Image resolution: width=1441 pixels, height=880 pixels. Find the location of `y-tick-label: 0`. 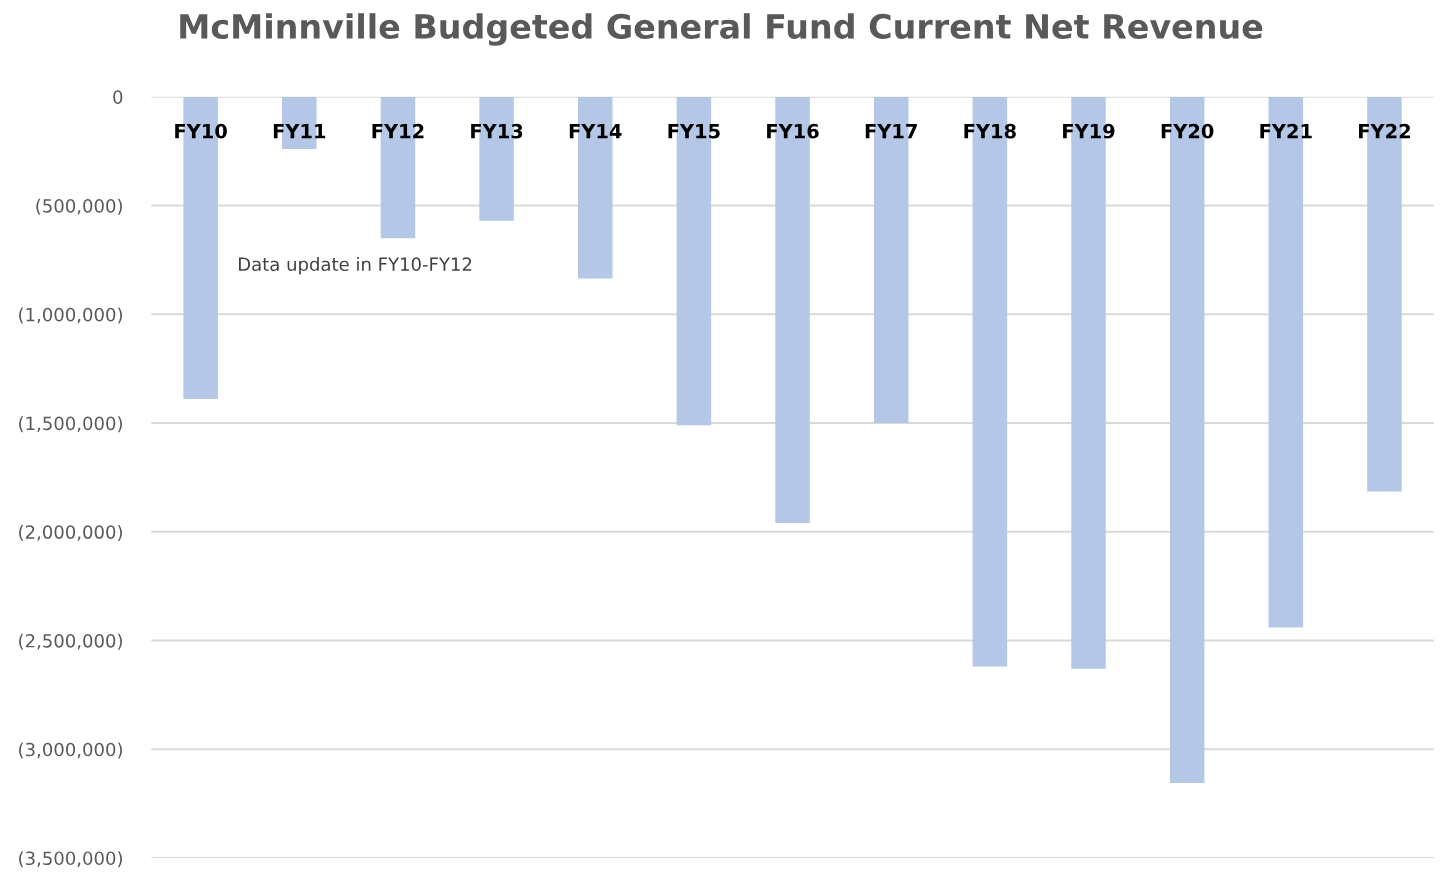

y-tick-label: 0 is located at coordinates (118, 97).